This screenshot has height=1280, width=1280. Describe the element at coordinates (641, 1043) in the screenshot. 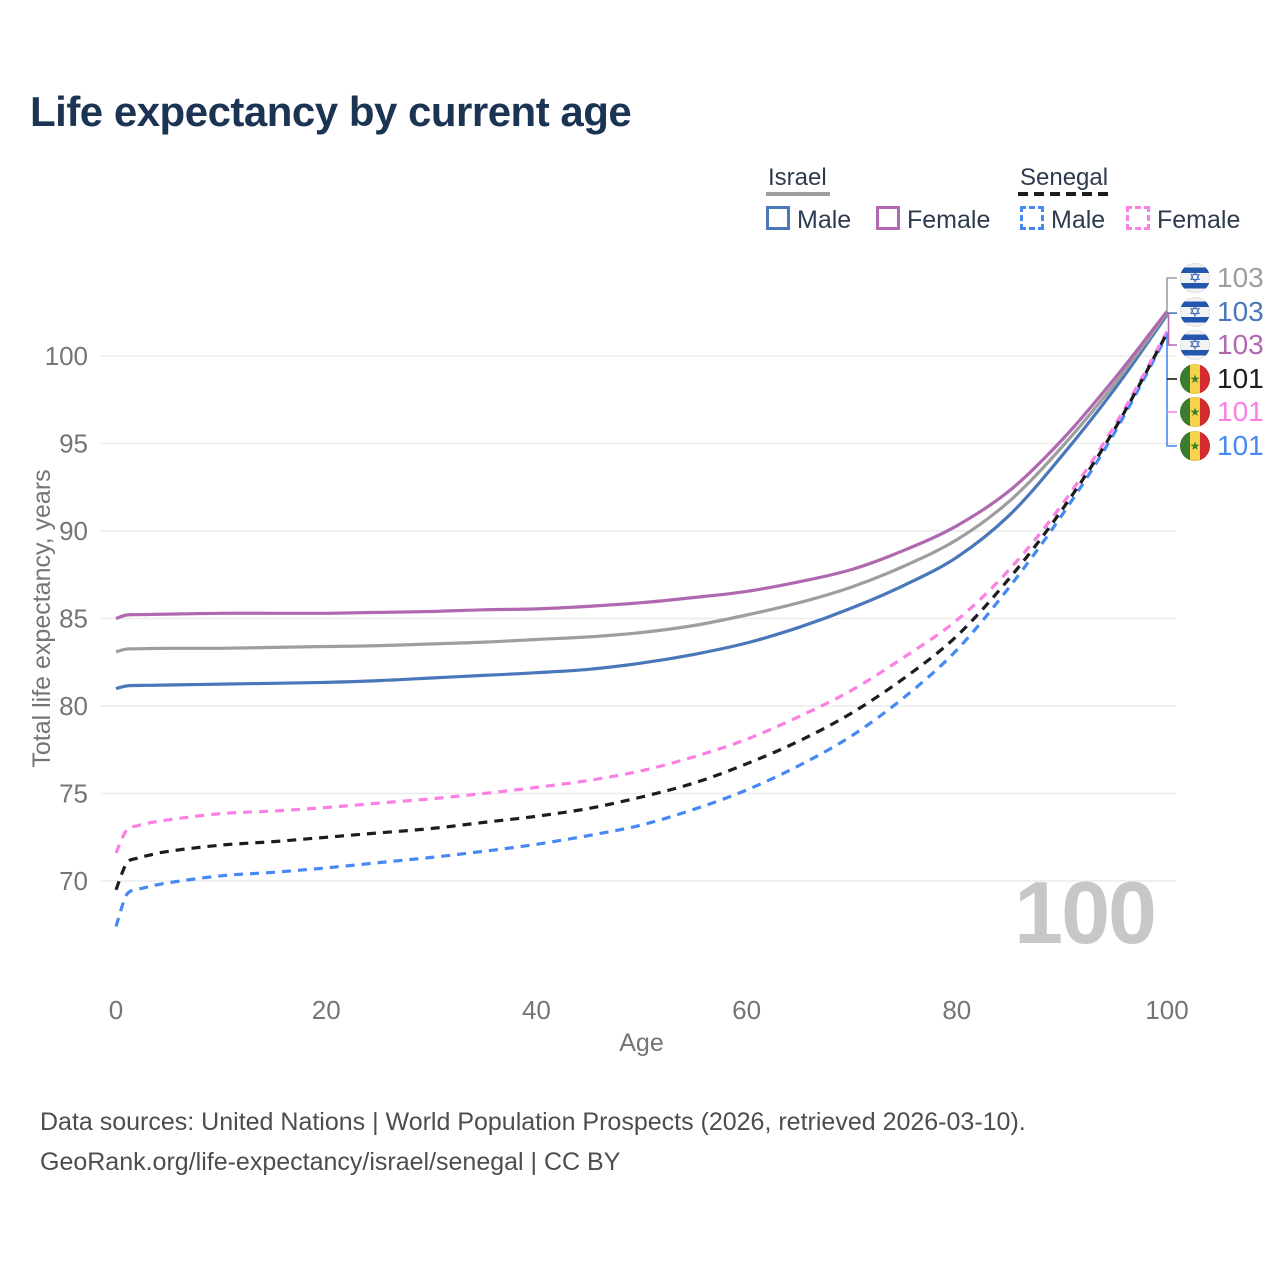

I see `x-axis-title: Age` at that location.